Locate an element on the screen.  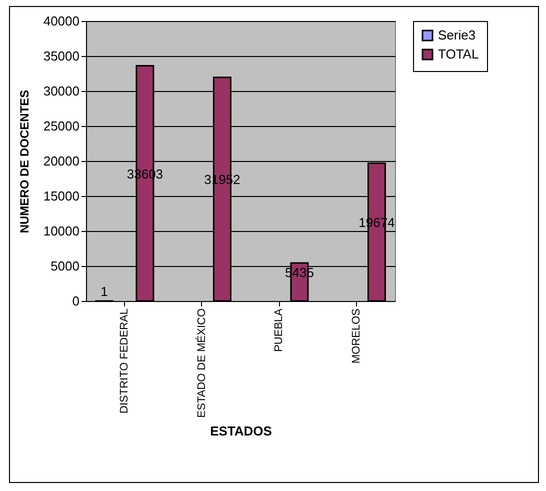
data-label: 31952 is located at coordinates (222, 180).